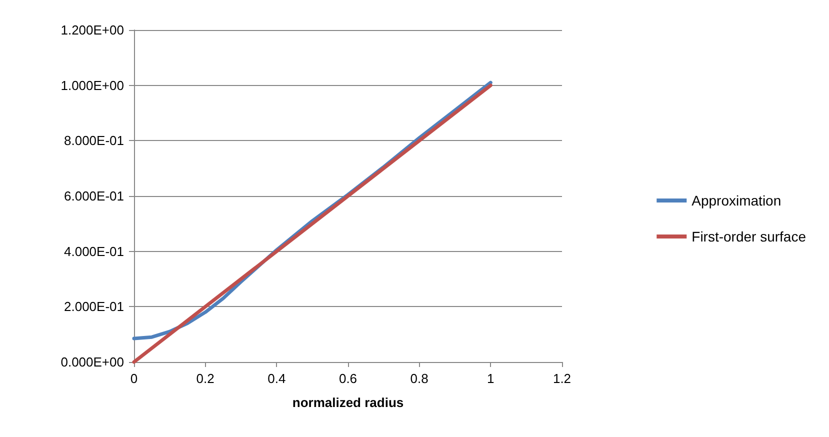 This screenshot has height=437, width=829. Describe the element at coordinates (490, 378) in the screenshot. I see `x-tick-label: 1` at that location.